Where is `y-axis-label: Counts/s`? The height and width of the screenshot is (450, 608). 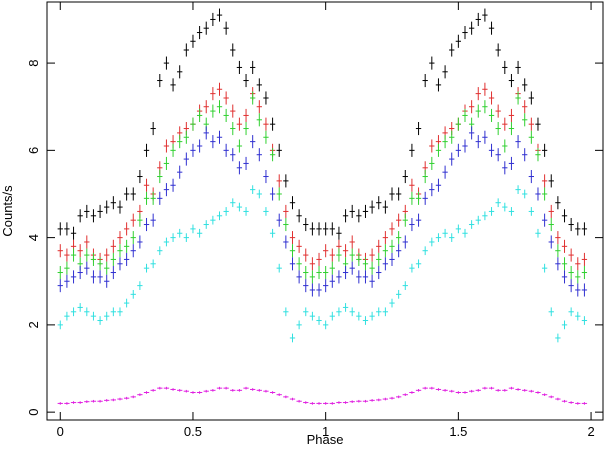
y-axis-label: Counts/s is located at coordinates (7, 211).